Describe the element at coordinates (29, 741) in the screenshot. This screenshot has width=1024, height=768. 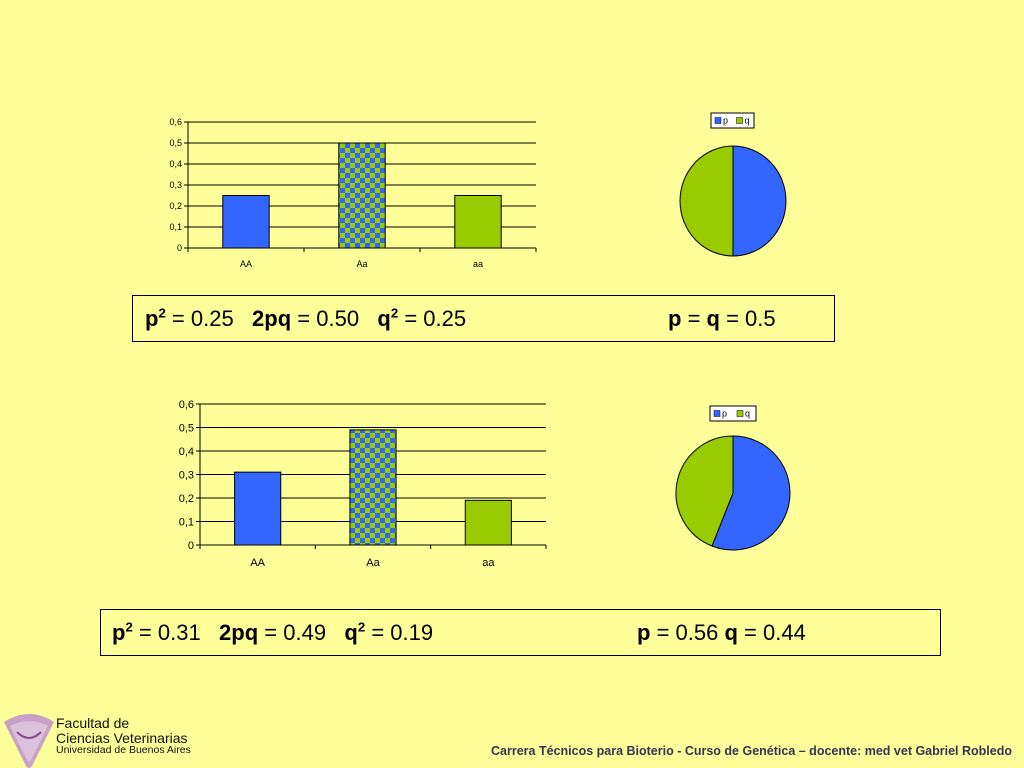
I see `faculty-logo-icon` at that location.